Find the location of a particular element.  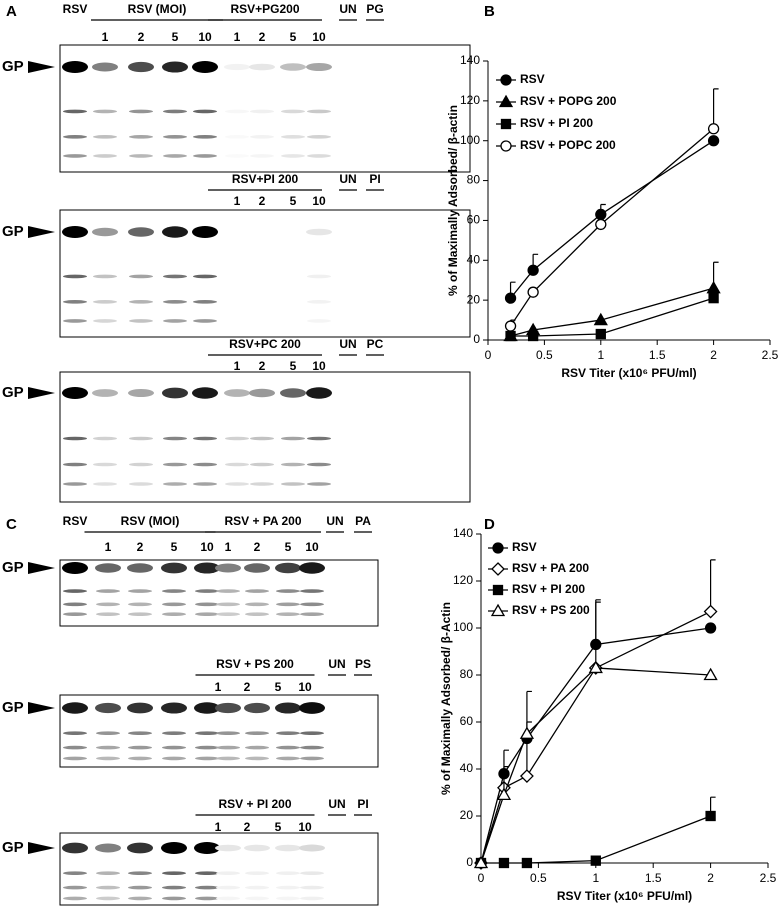

y-tick-label: 100 is located at coordinates (470, 140).